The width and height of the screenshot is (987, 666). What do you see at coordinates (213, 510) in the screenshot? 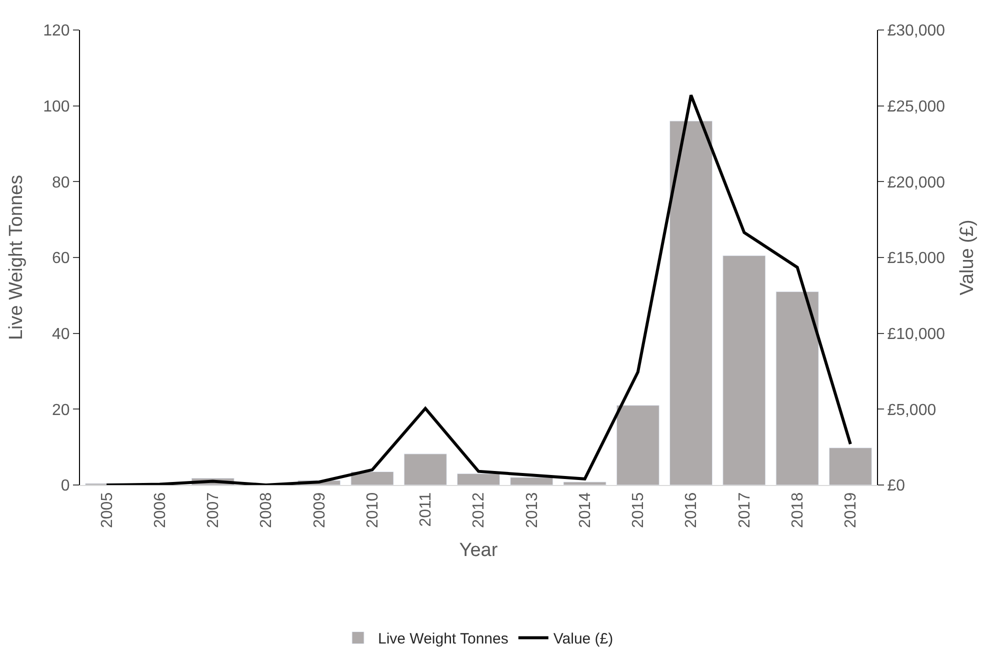
I see `x-tick-label: 2007` at bounding box center [213, 510].